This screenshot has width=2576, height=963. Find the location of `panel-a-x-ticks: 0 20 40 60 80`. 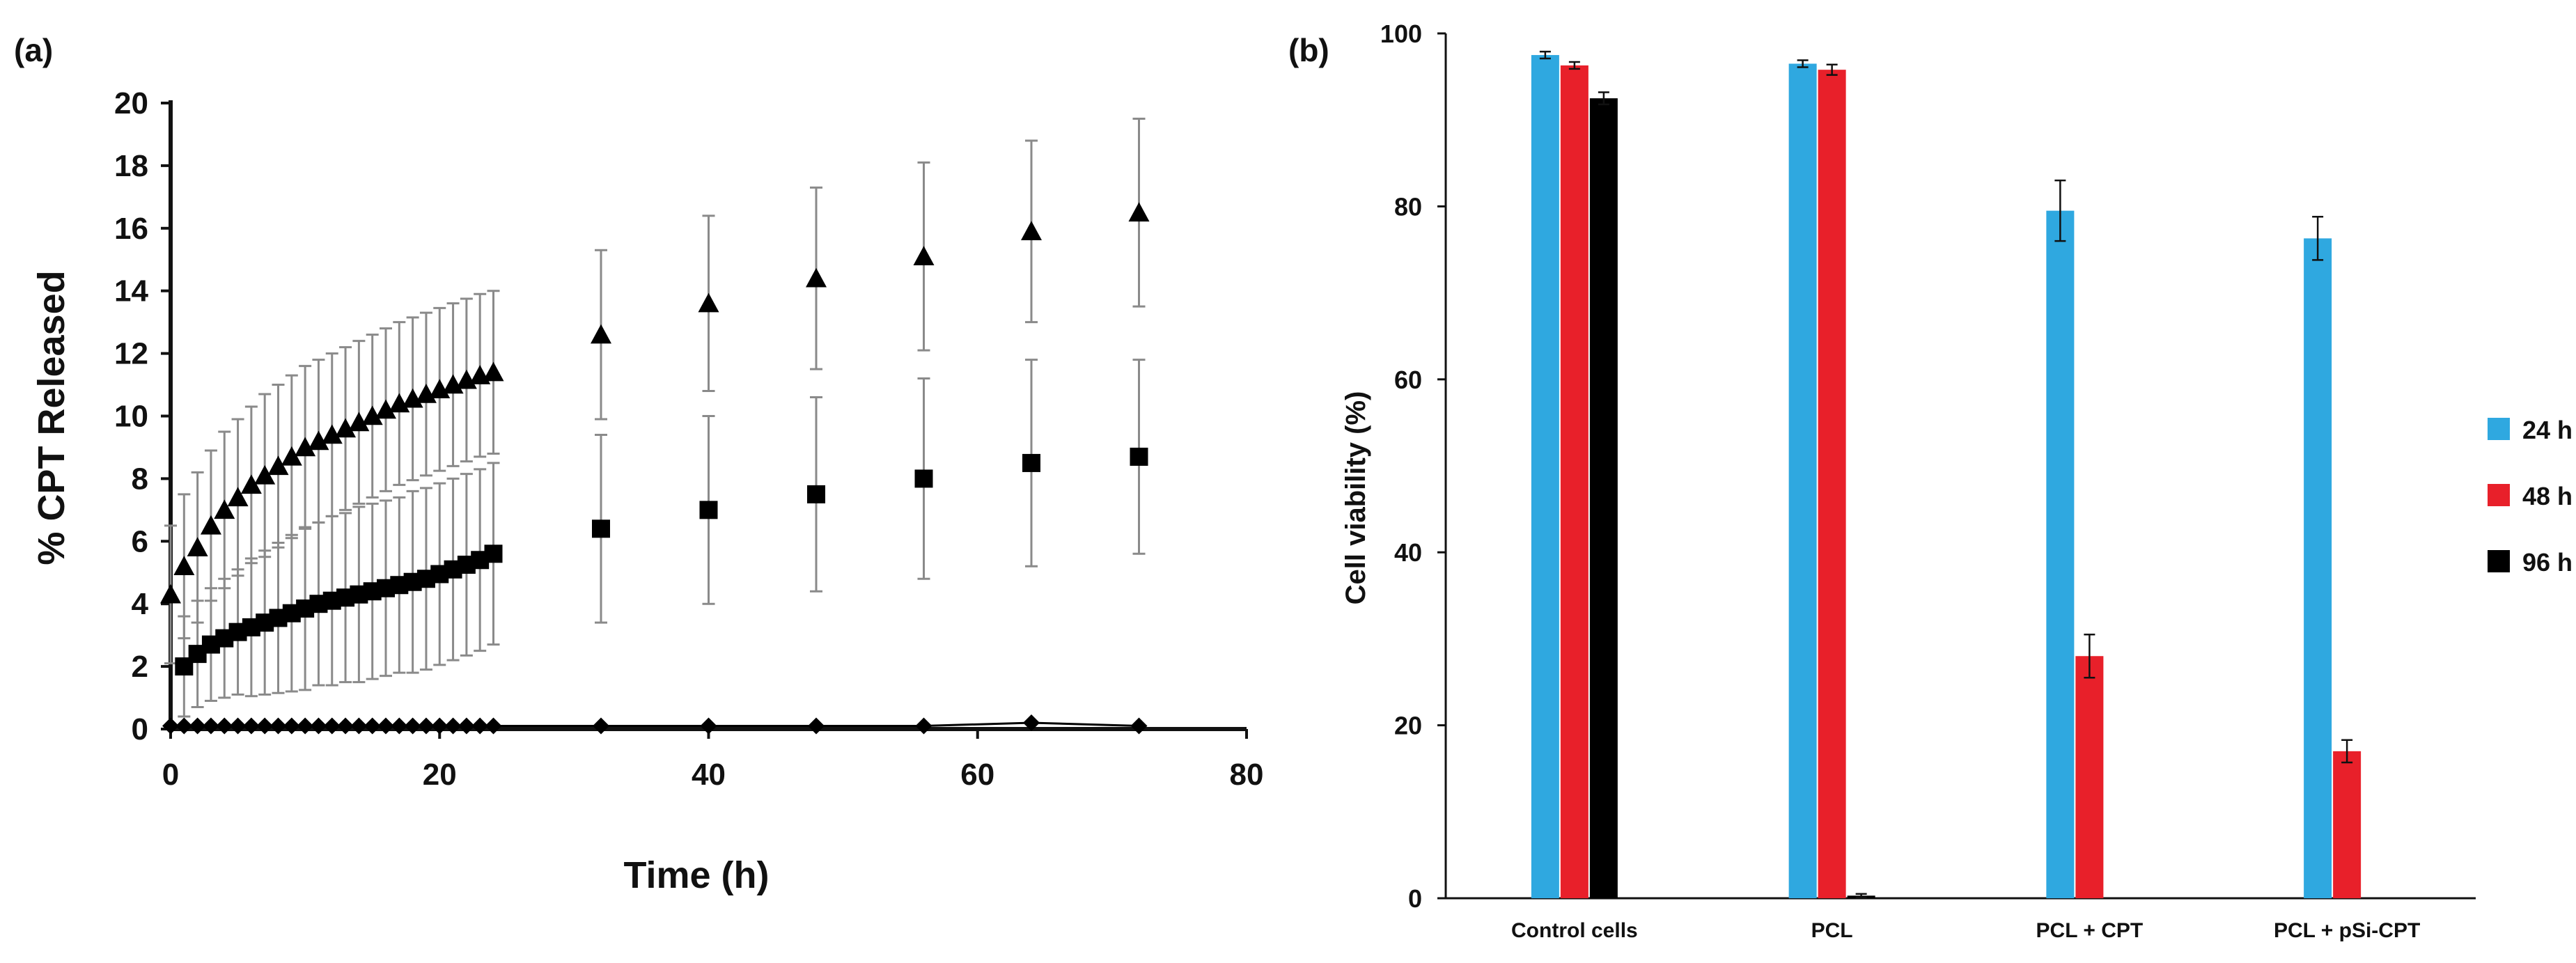

panel-a-x-ticks: 0 20 40 60 80 is located at coordinates (713, 760).